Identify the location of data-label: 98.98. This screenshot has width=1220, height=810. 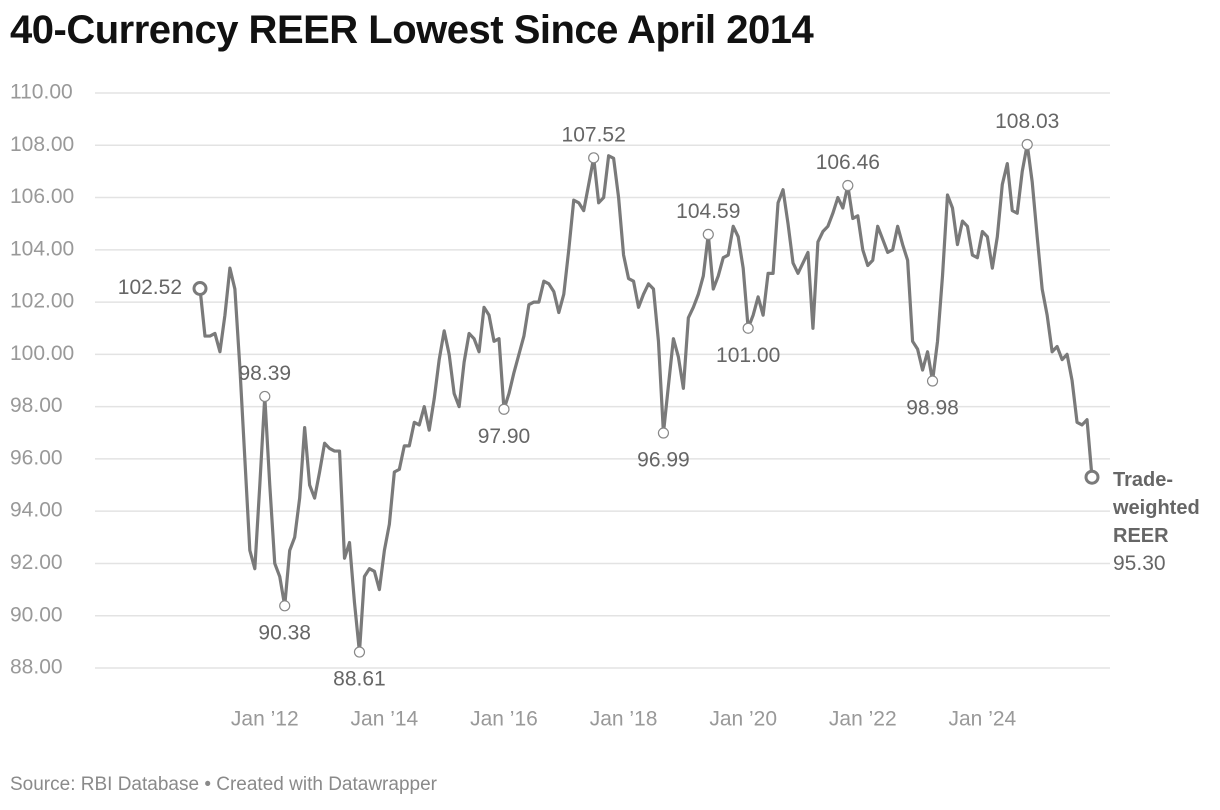
(932, 408).